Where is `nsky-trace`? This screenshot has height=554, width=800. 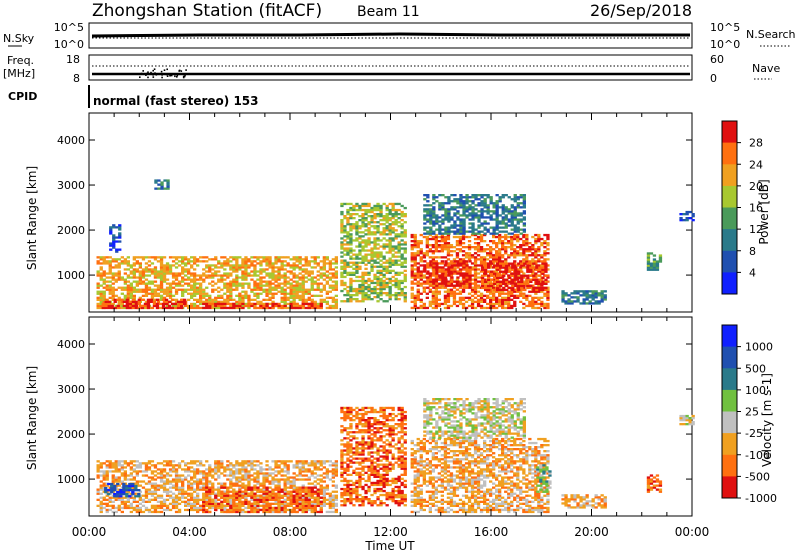
nsky-trace is located at coordinates (390, 35).